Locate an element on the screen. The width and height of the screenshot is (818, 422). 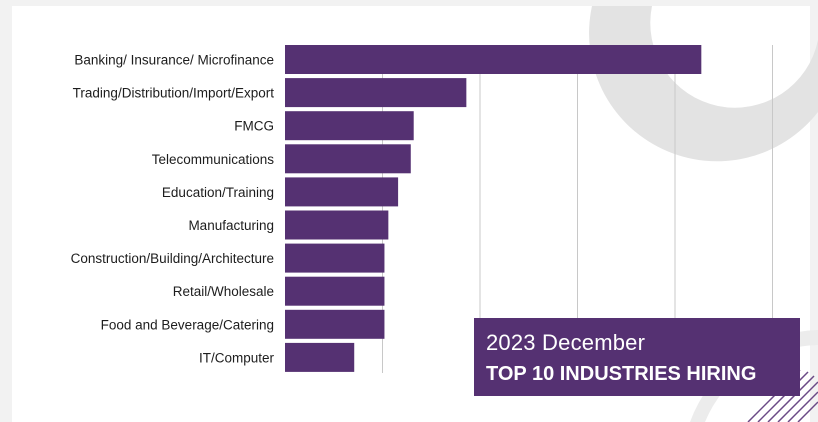
category-label: FMCG is located at coordinates (254, 126).